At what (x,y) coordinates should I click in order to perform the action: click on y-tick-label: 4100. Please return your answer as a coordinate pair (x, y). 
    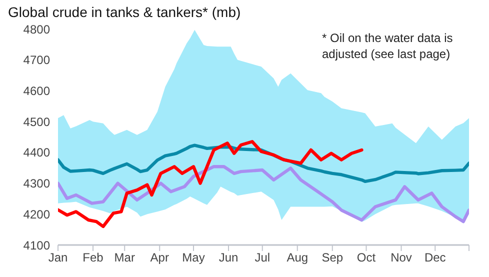
    Looking at the image, I should click on (36, 245).